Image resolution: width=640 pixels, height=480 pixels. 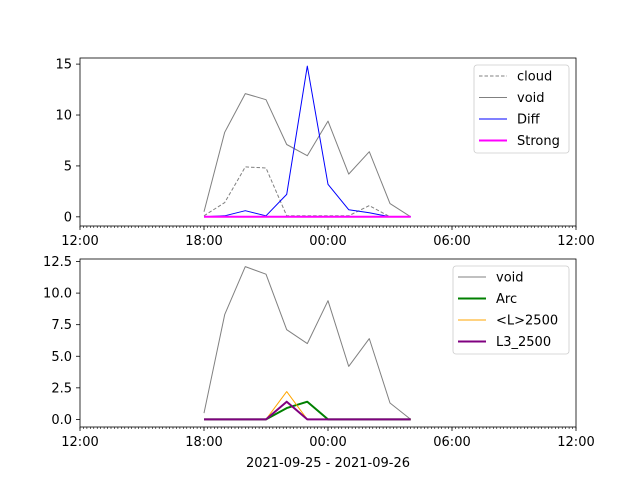 I want to click on legend: void Arc <L>2500 L3_2500, so click(x=511, y=310).